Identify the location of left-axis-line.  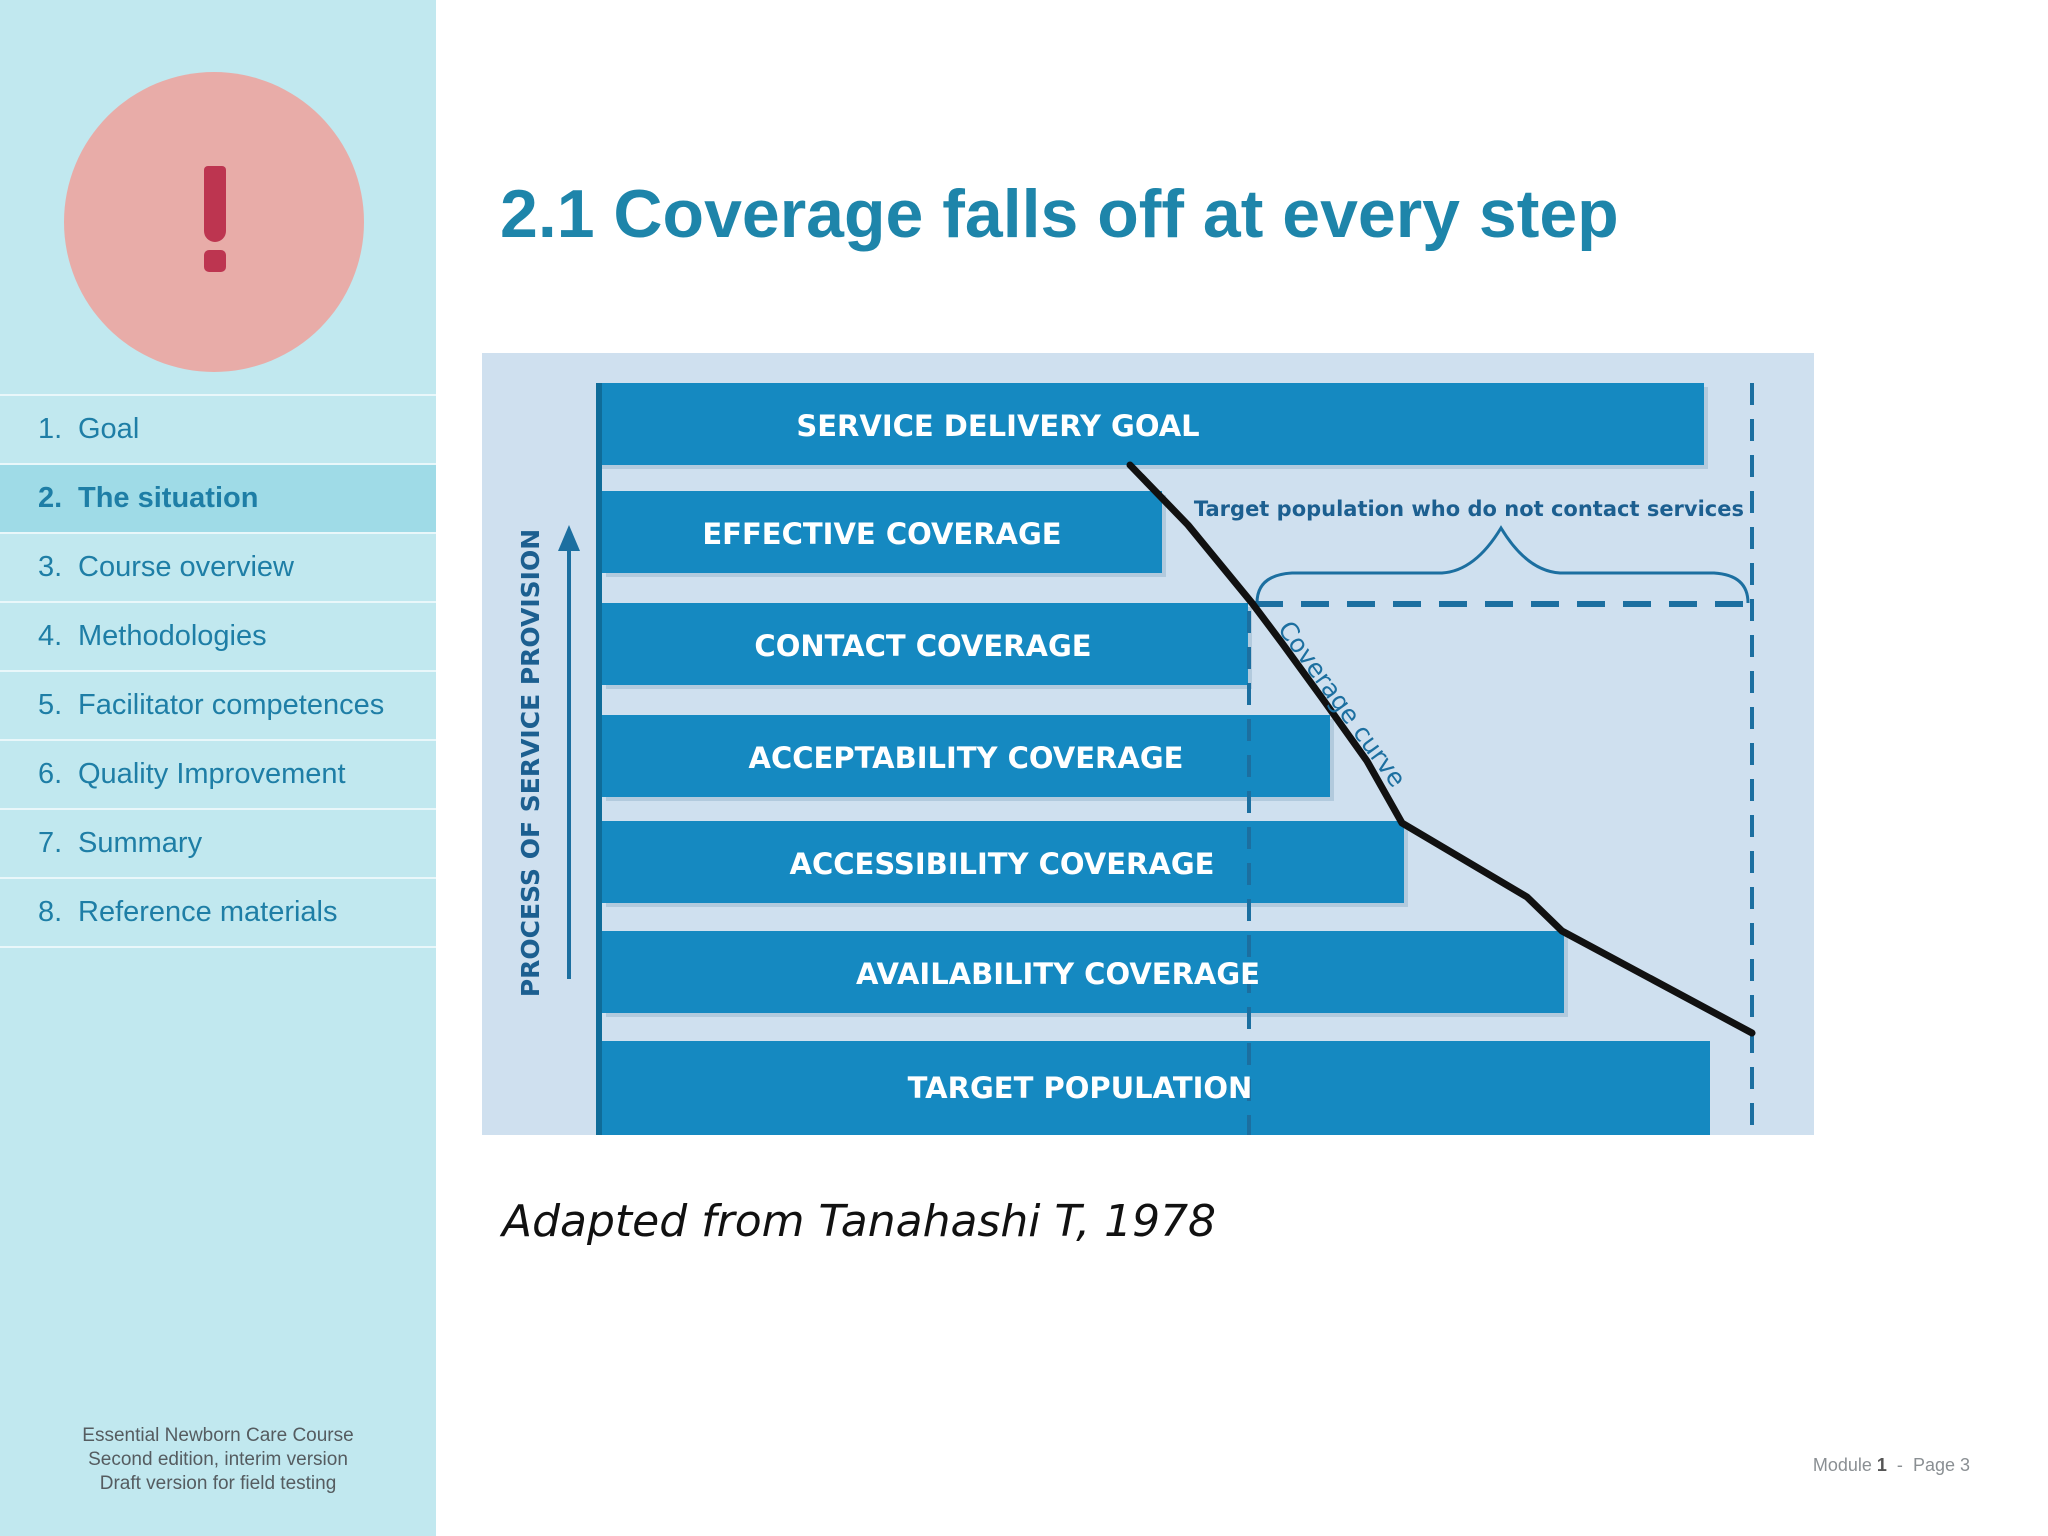
(599, 759).